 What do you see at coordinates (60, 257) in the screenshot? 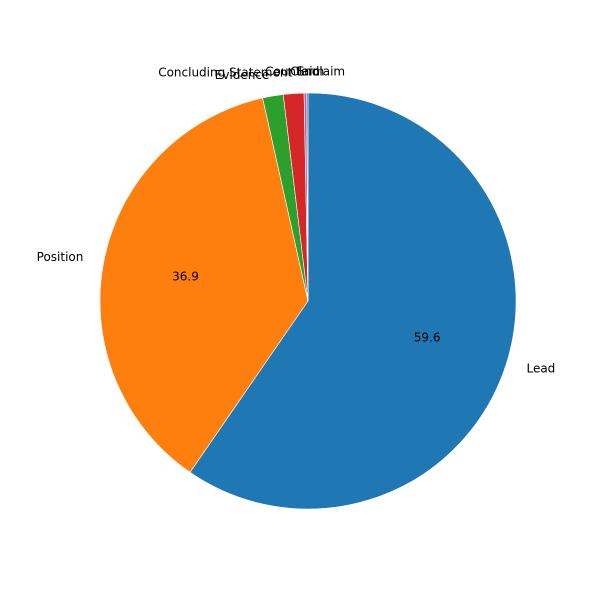
I see `slice-label-position: Position` at bounding box center [60, 257].